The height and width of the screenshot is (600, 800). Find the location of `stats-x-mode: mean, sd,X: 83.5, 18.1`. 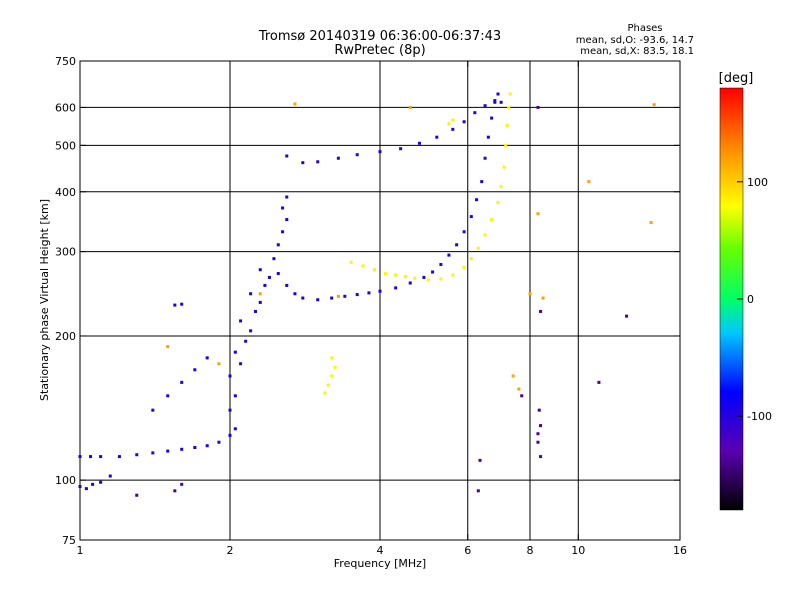

stats-x-mode: mean, sd,X: 83.5, 18.1 is located at coordinates (637, 51).